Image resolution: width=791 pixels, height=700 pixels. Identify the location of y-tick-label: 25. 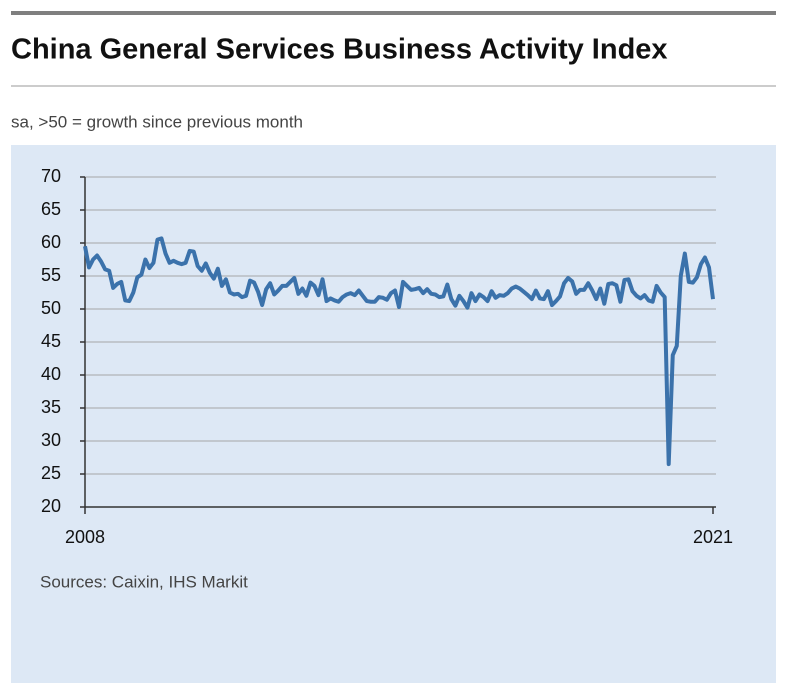
(51, 473).